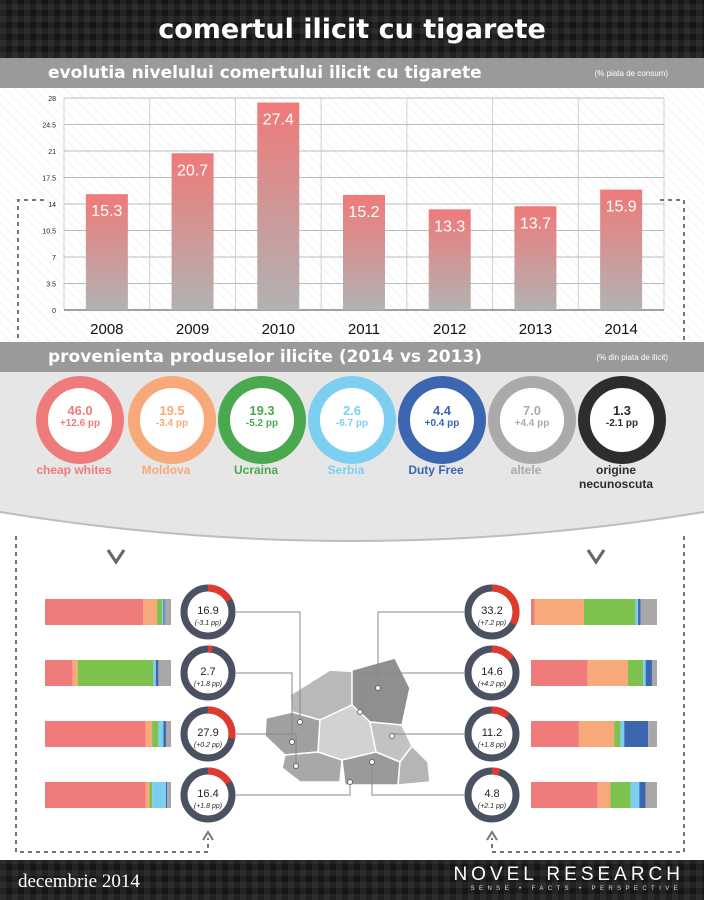 The width and height of the screenshot is (704, 900). I want to click on x-tick-label: 2014, so click(620, 329).